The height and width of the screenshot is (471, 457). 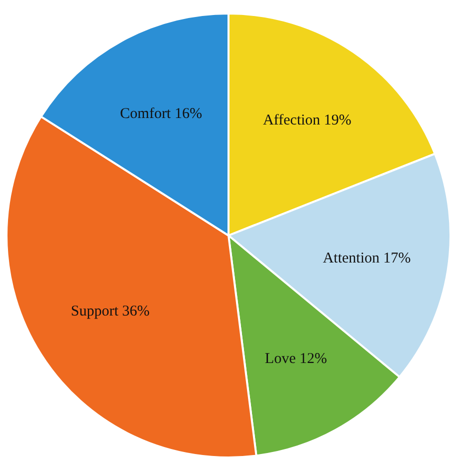 What do you see at coordinates (161, 114) in the screenshot?
I see `slice-label: Comfort 16%` at bounding box center [161, 114].